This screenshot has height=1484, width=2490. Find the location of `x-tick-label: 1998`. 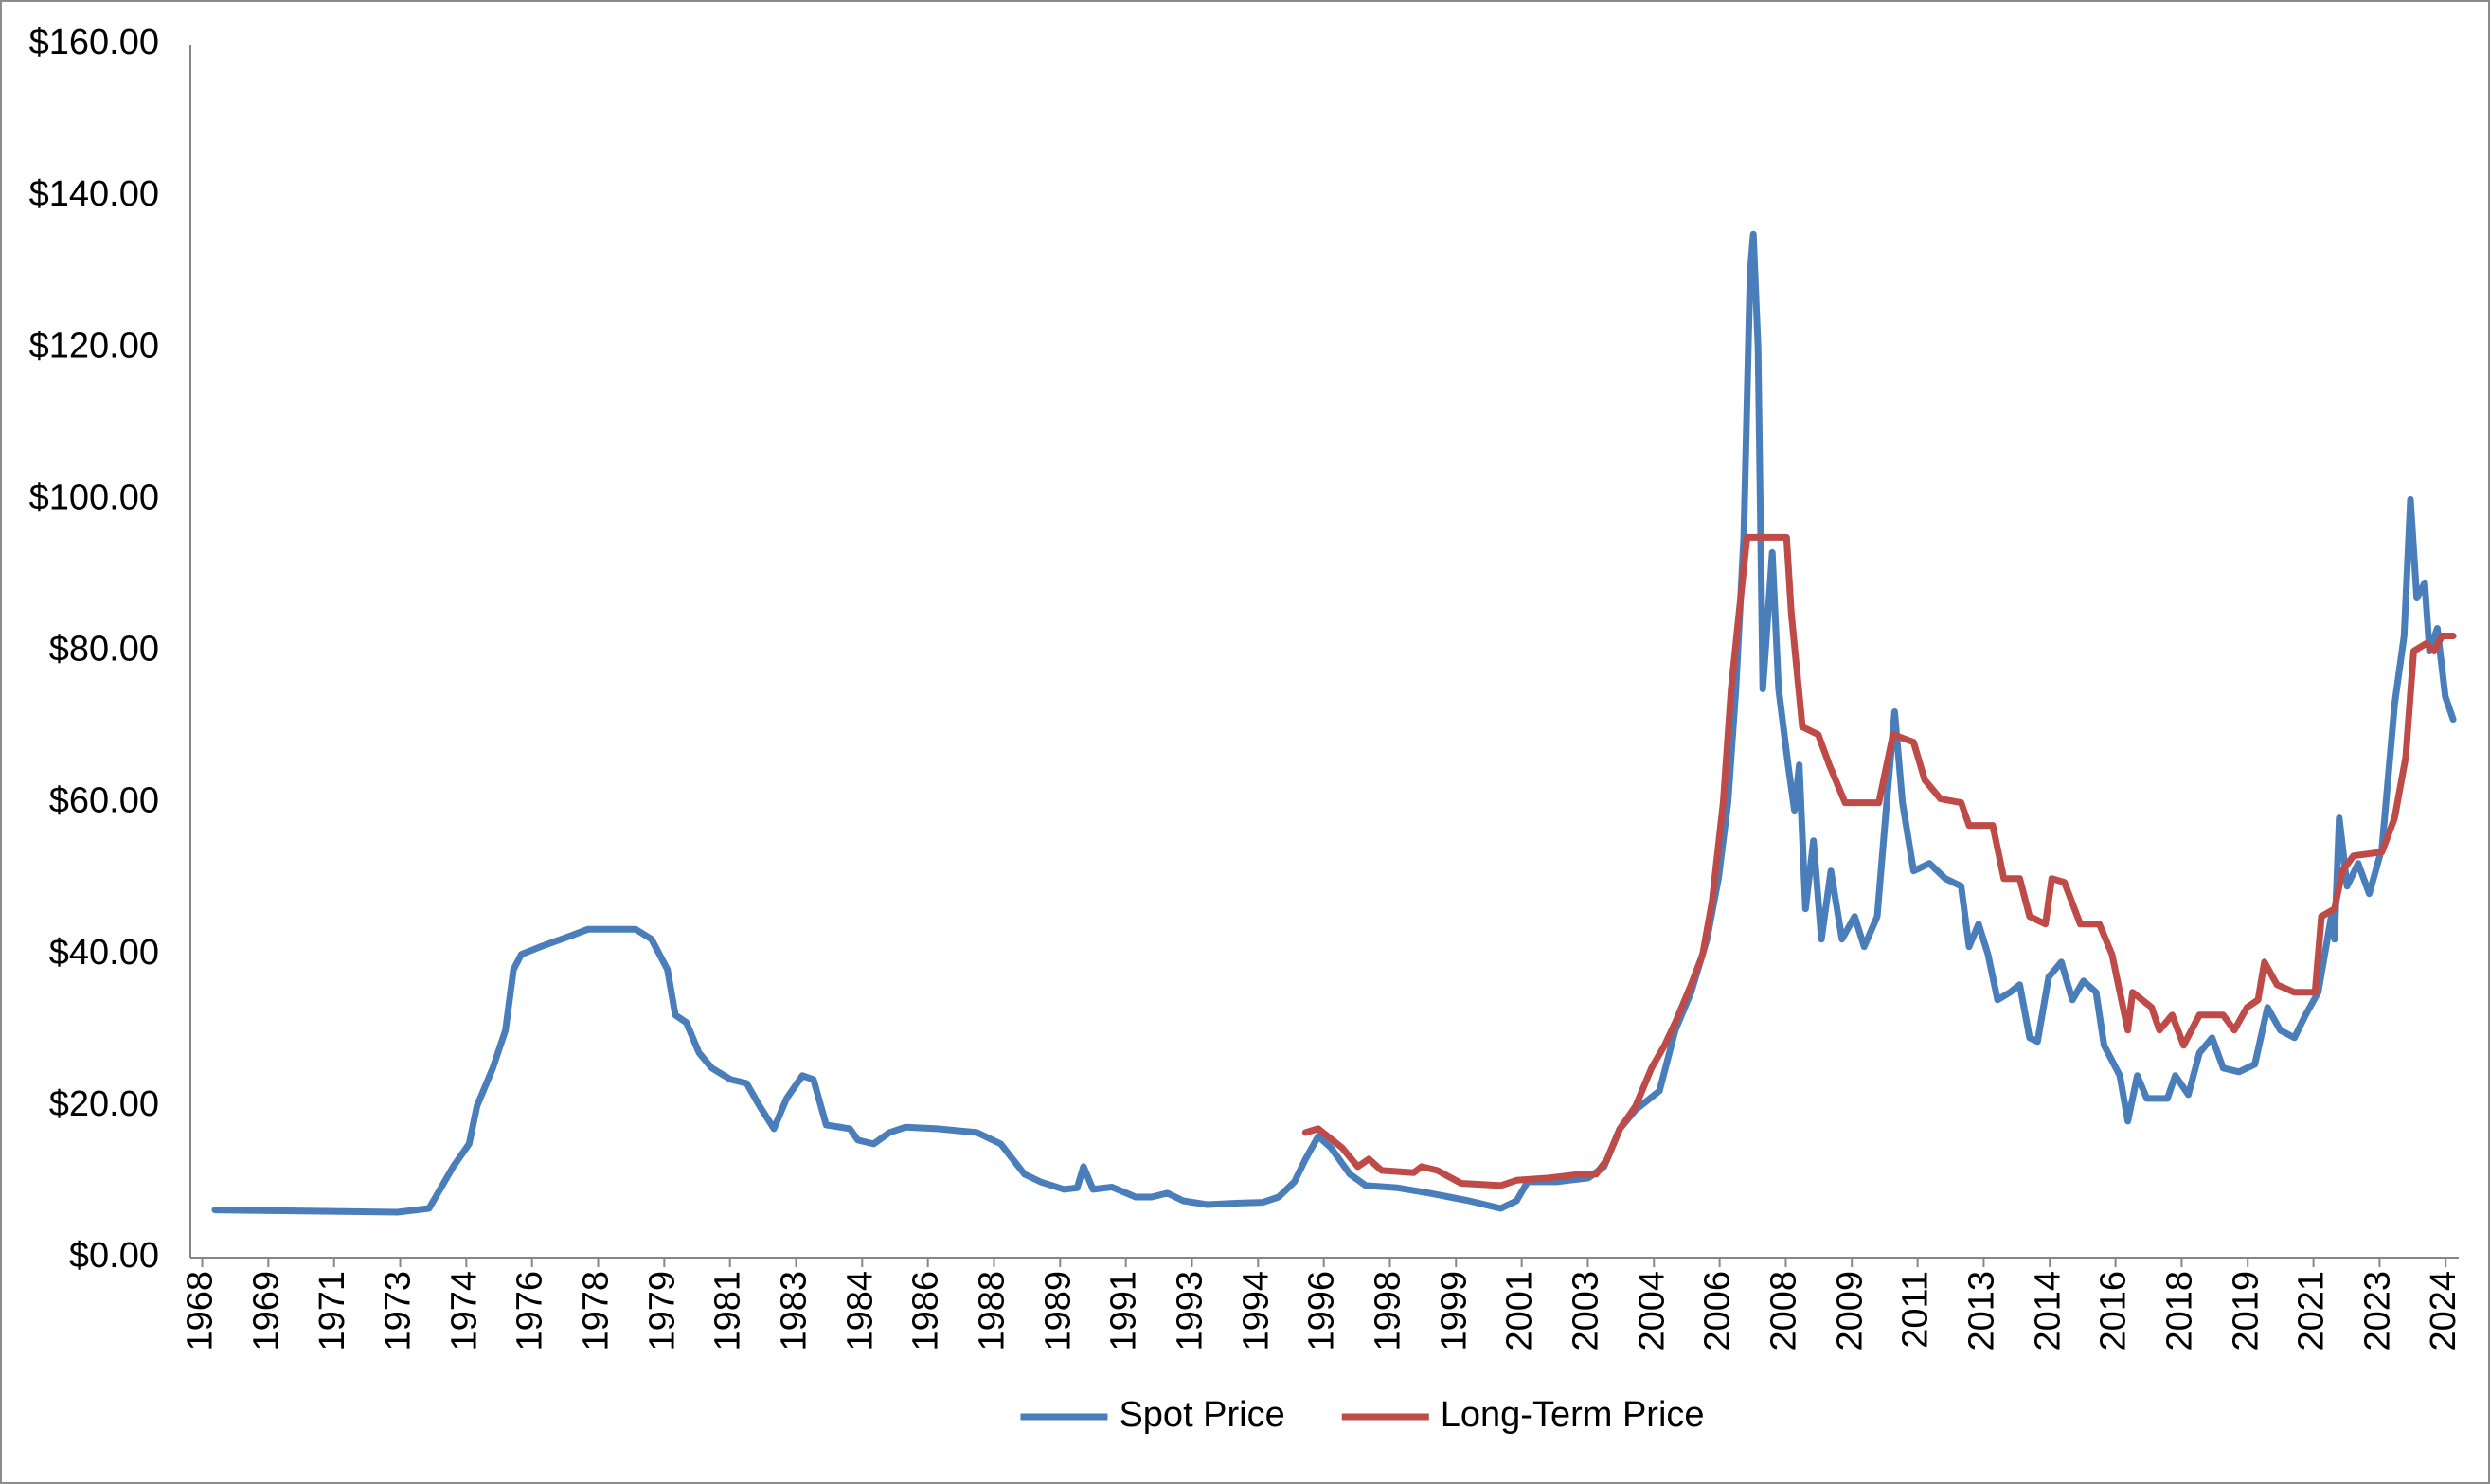

x-tick-label: 1998 is located at coordinates (1387, 1311).